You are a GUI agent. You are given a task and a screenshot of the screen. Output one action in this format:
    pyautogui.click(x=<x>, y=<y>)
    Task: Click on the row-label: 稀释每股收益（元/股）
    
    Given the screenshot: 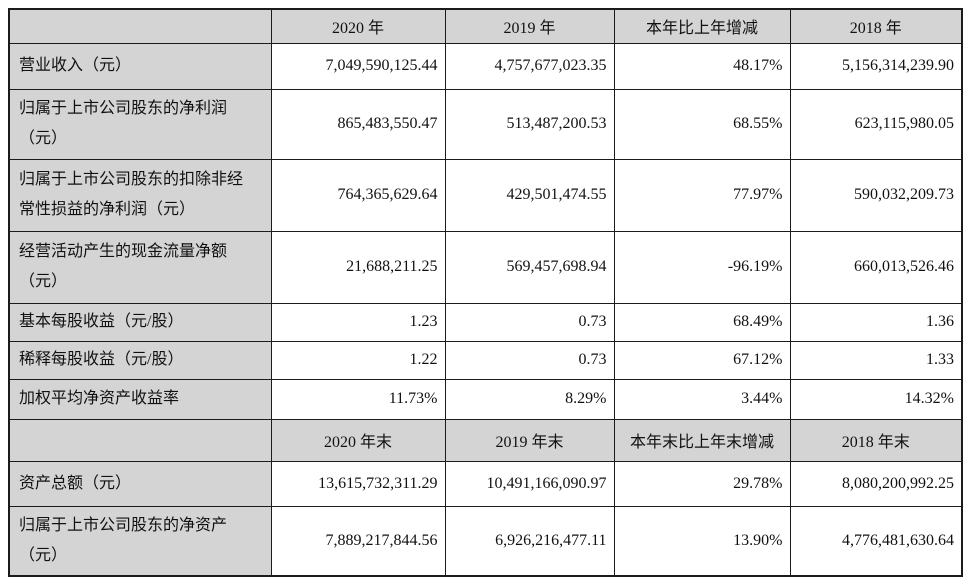 What is the action you would take?
    pyautogui.click(x=140, y=360)
    